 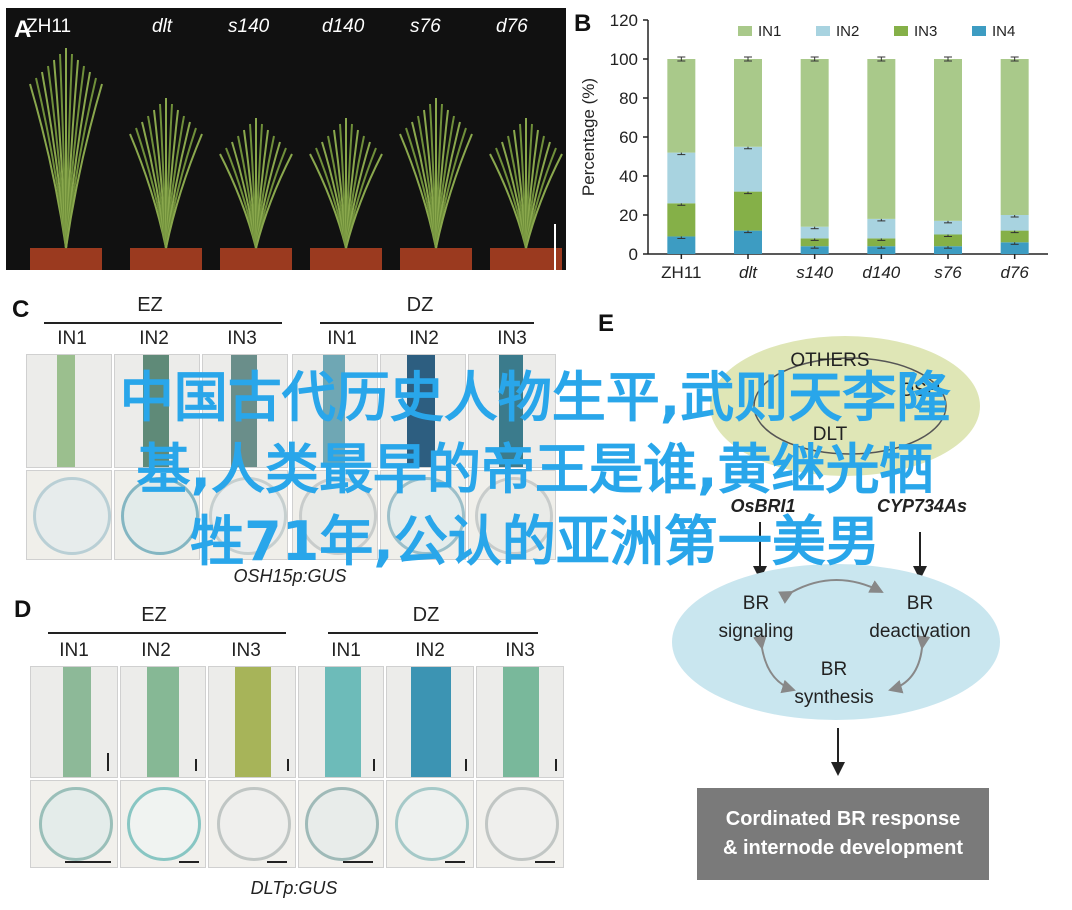 What do you see at coordinates (1003, 31) in the screenshot?
I see `legend-label-IN4: IN4` at bounding box center [1003, 31].